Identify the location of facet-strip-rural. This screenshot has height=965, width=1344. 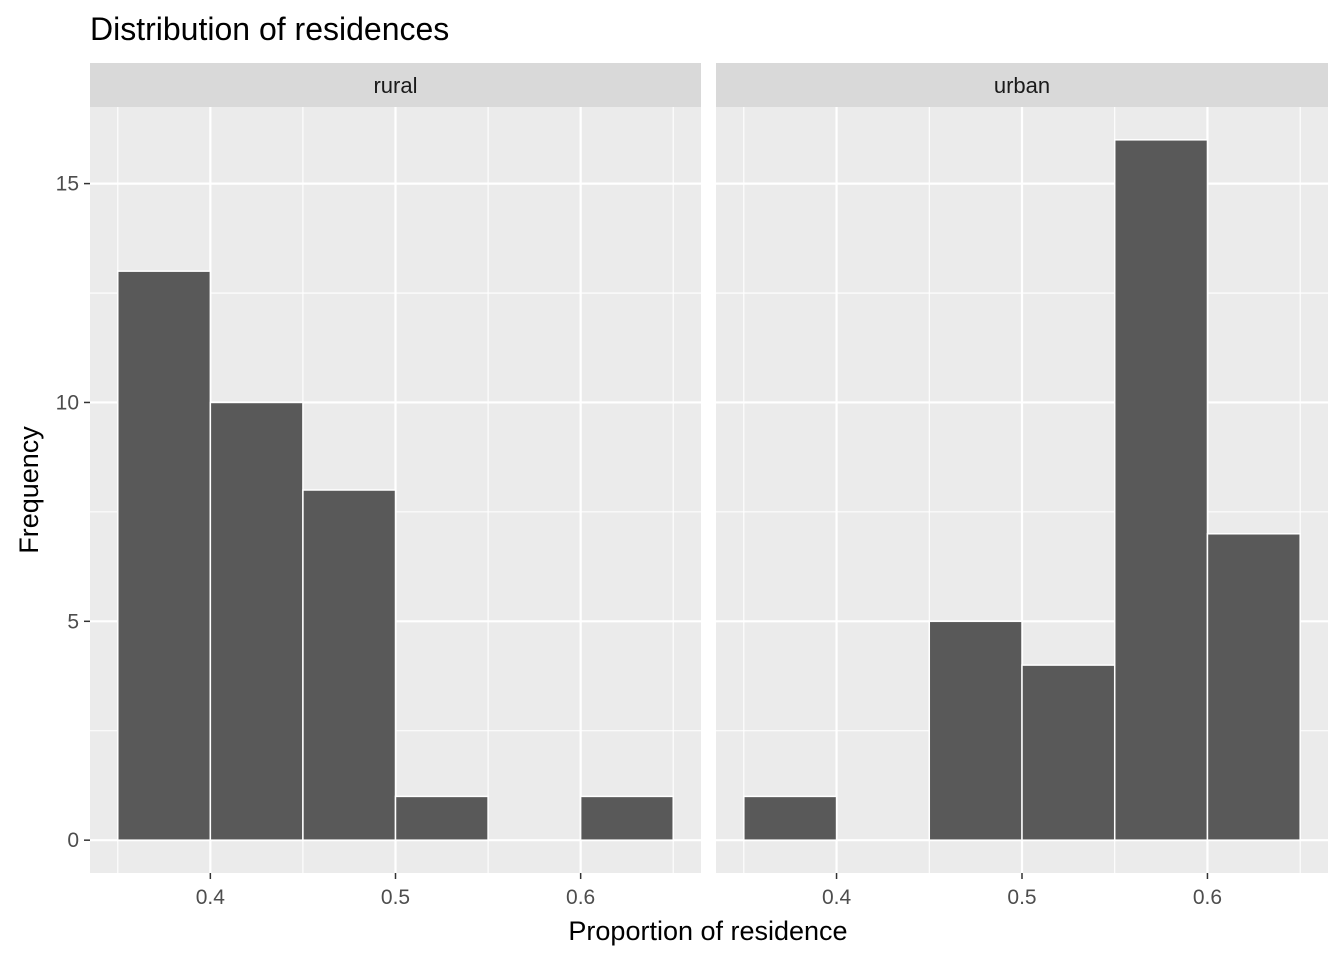
(395, 85).